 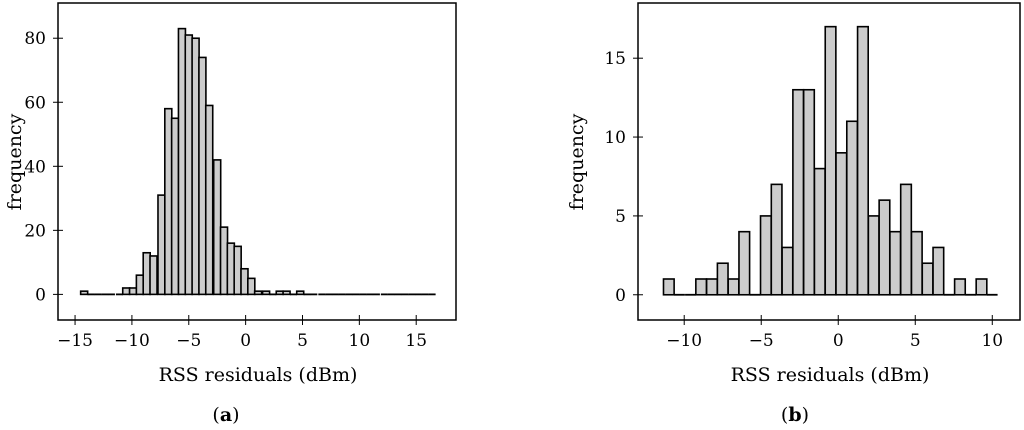 I want to click on x-axis-ticks-b: −10 −5 0 5 10, so click(x=834, y=333).